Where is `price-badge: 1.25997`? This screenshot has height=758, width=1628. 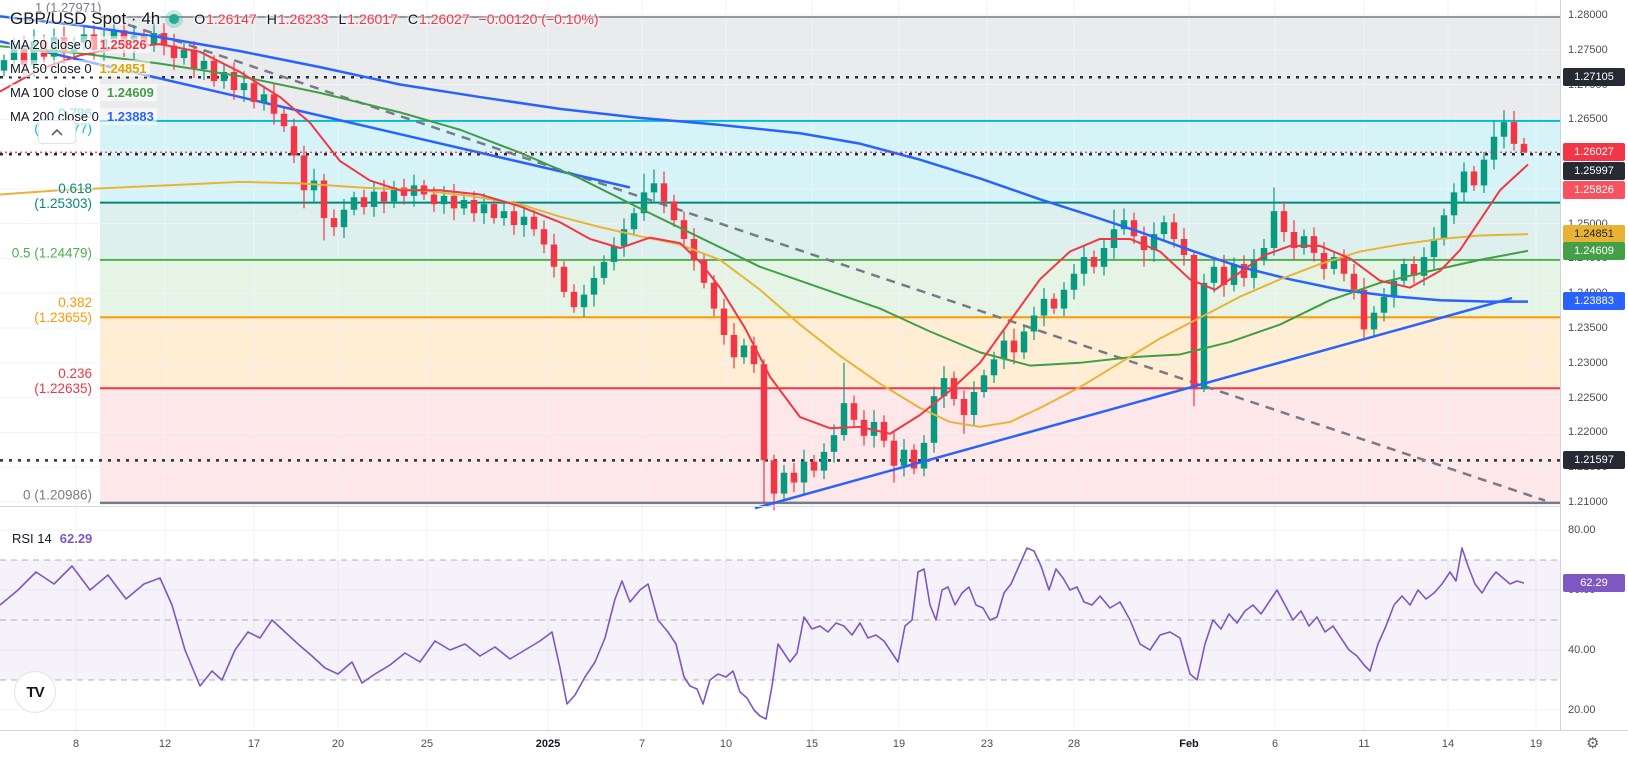 price-badge: 1.25997 is located at coordinates (1594, 171).